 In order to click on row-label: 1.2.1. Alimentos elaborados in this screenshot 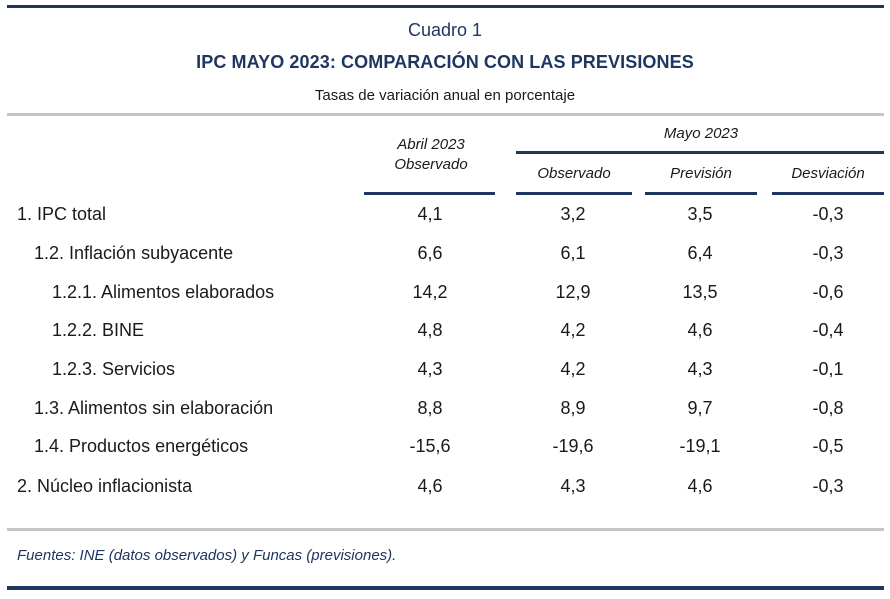, I will do `click(163, 292)`.